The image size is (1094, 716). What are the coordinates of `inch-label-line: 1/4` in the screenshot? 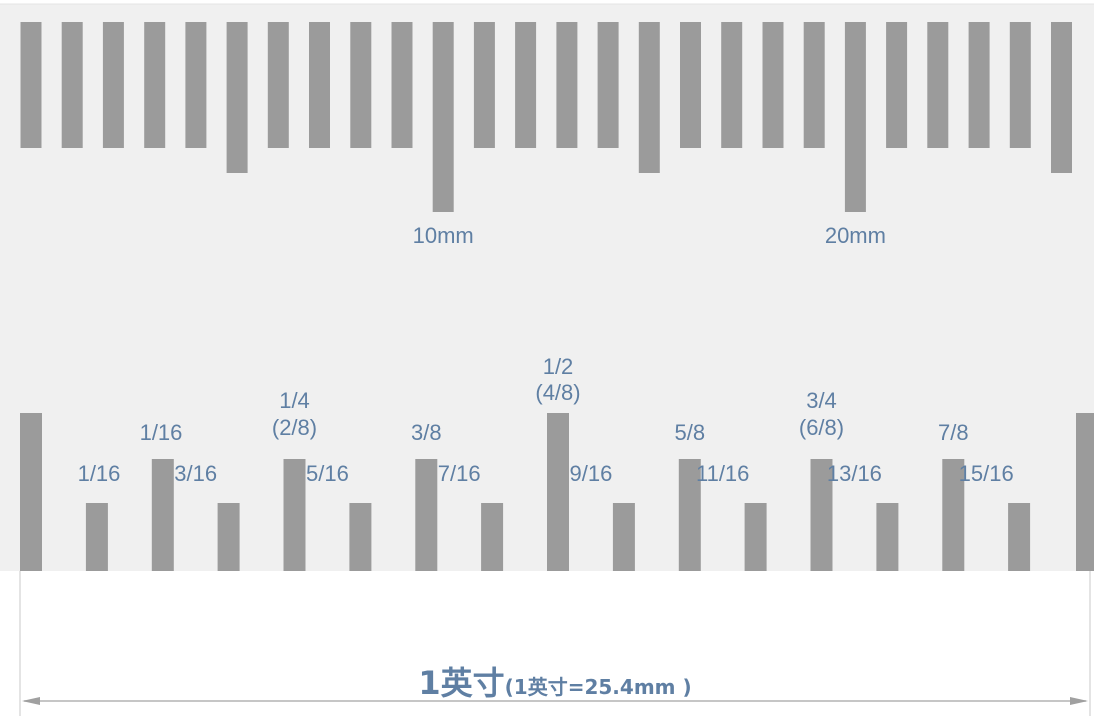 It's located at (294, 400).